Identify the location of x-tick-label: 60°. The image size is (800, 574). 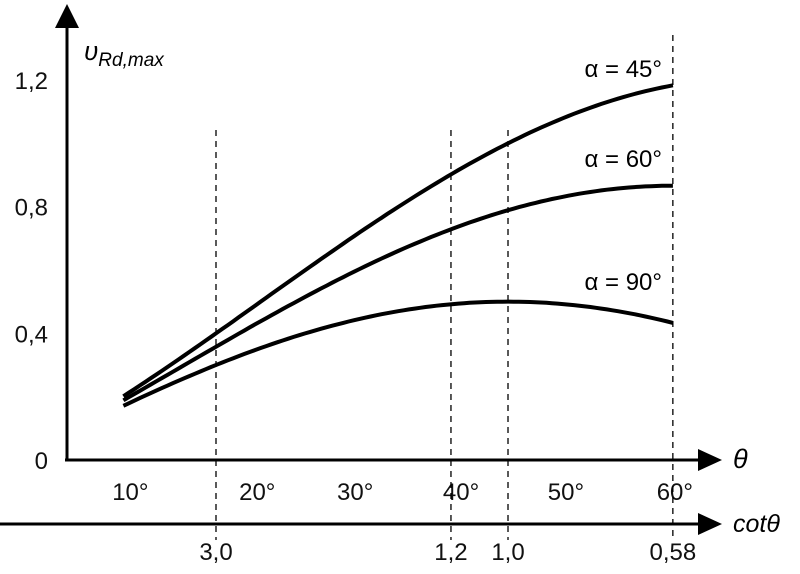
(675, 492).